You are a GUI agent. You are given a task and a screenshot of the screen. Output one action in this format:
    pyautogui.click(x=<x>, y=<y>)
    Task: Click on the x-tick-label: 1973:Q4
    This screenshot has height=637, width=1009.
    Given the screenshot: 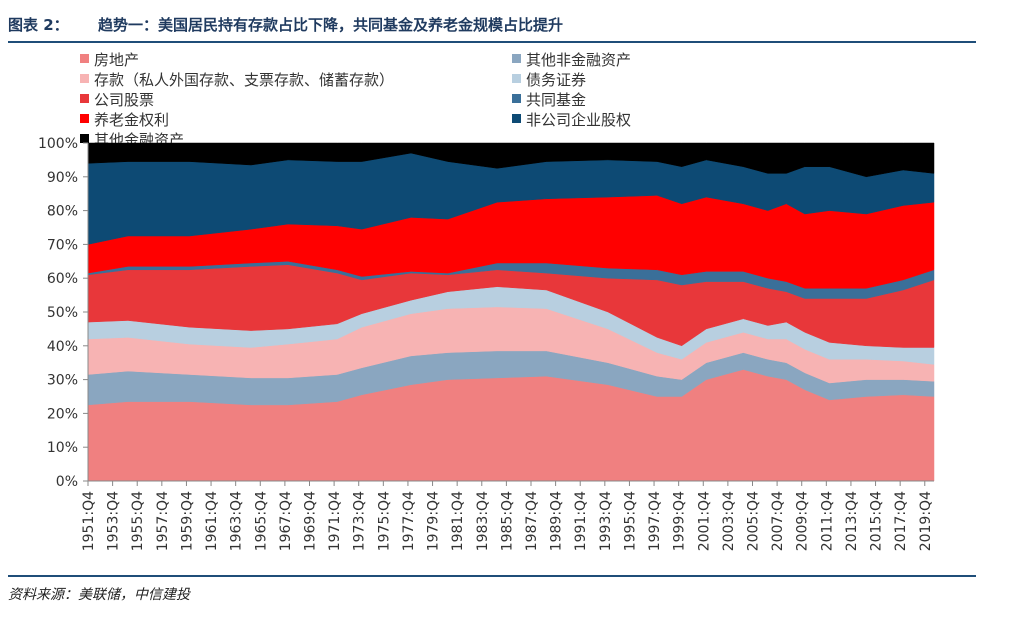 What is the action you would take?
    pyautogui.click(x=360, y=521)
    